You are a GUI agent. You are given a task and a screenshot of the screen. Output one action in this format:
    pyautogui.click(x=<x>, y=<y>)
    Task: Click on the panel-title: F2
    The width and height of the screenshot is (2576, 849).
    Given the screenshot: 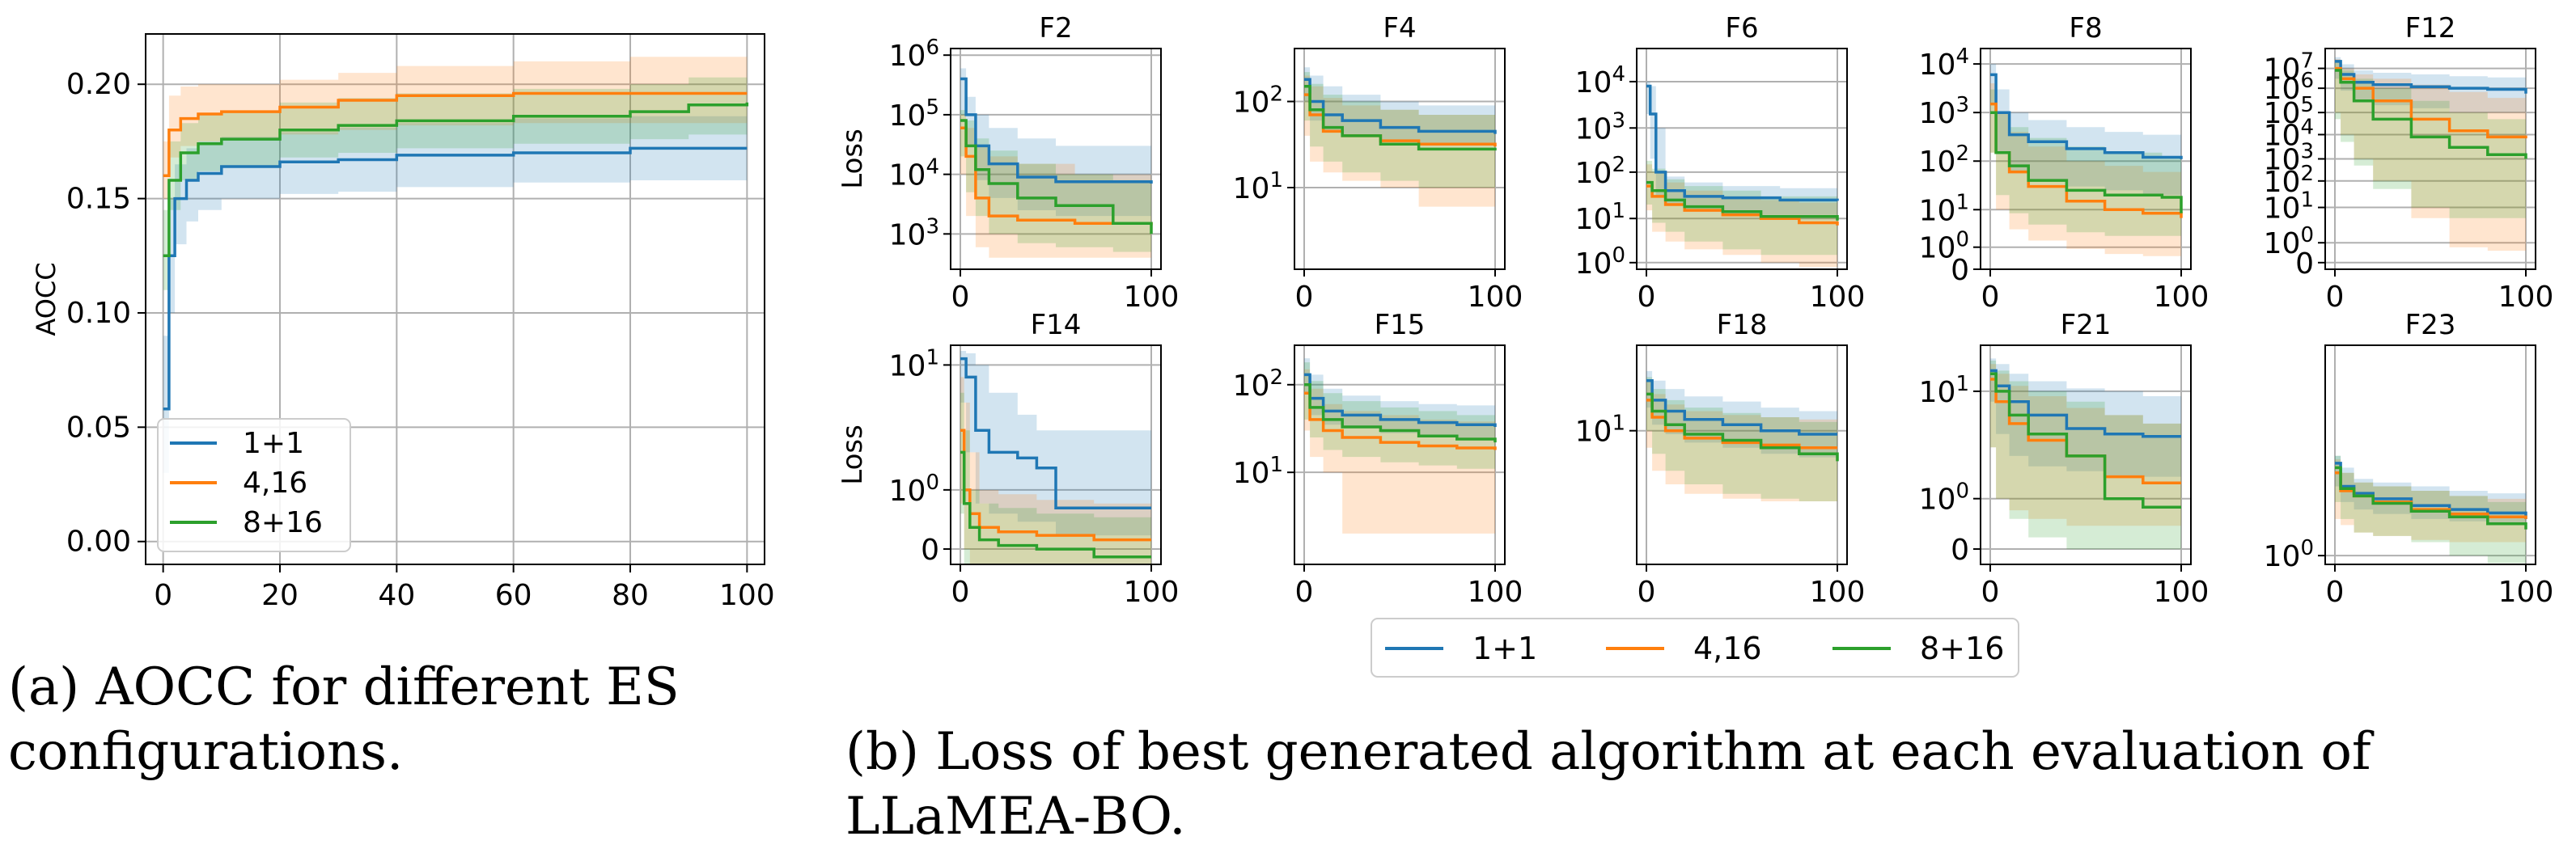 What is the action you would take?
    pyautogui.click(x=1055, y=28)
    